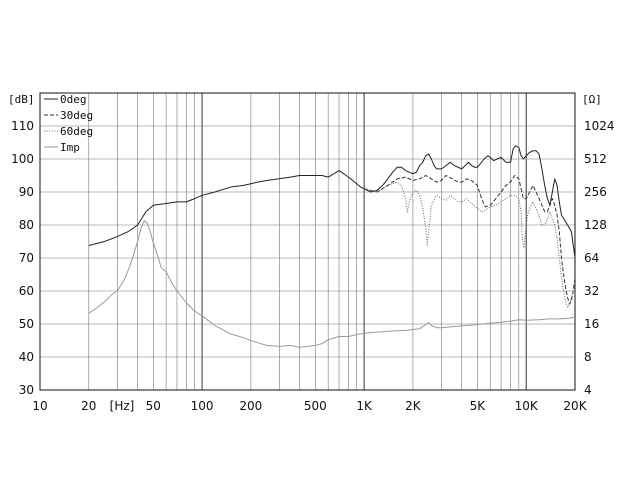  What do you see at coordinates (595, 192) in the screenshot?
I see `y2-tick-label: 256` at bounding box center [595, 192].